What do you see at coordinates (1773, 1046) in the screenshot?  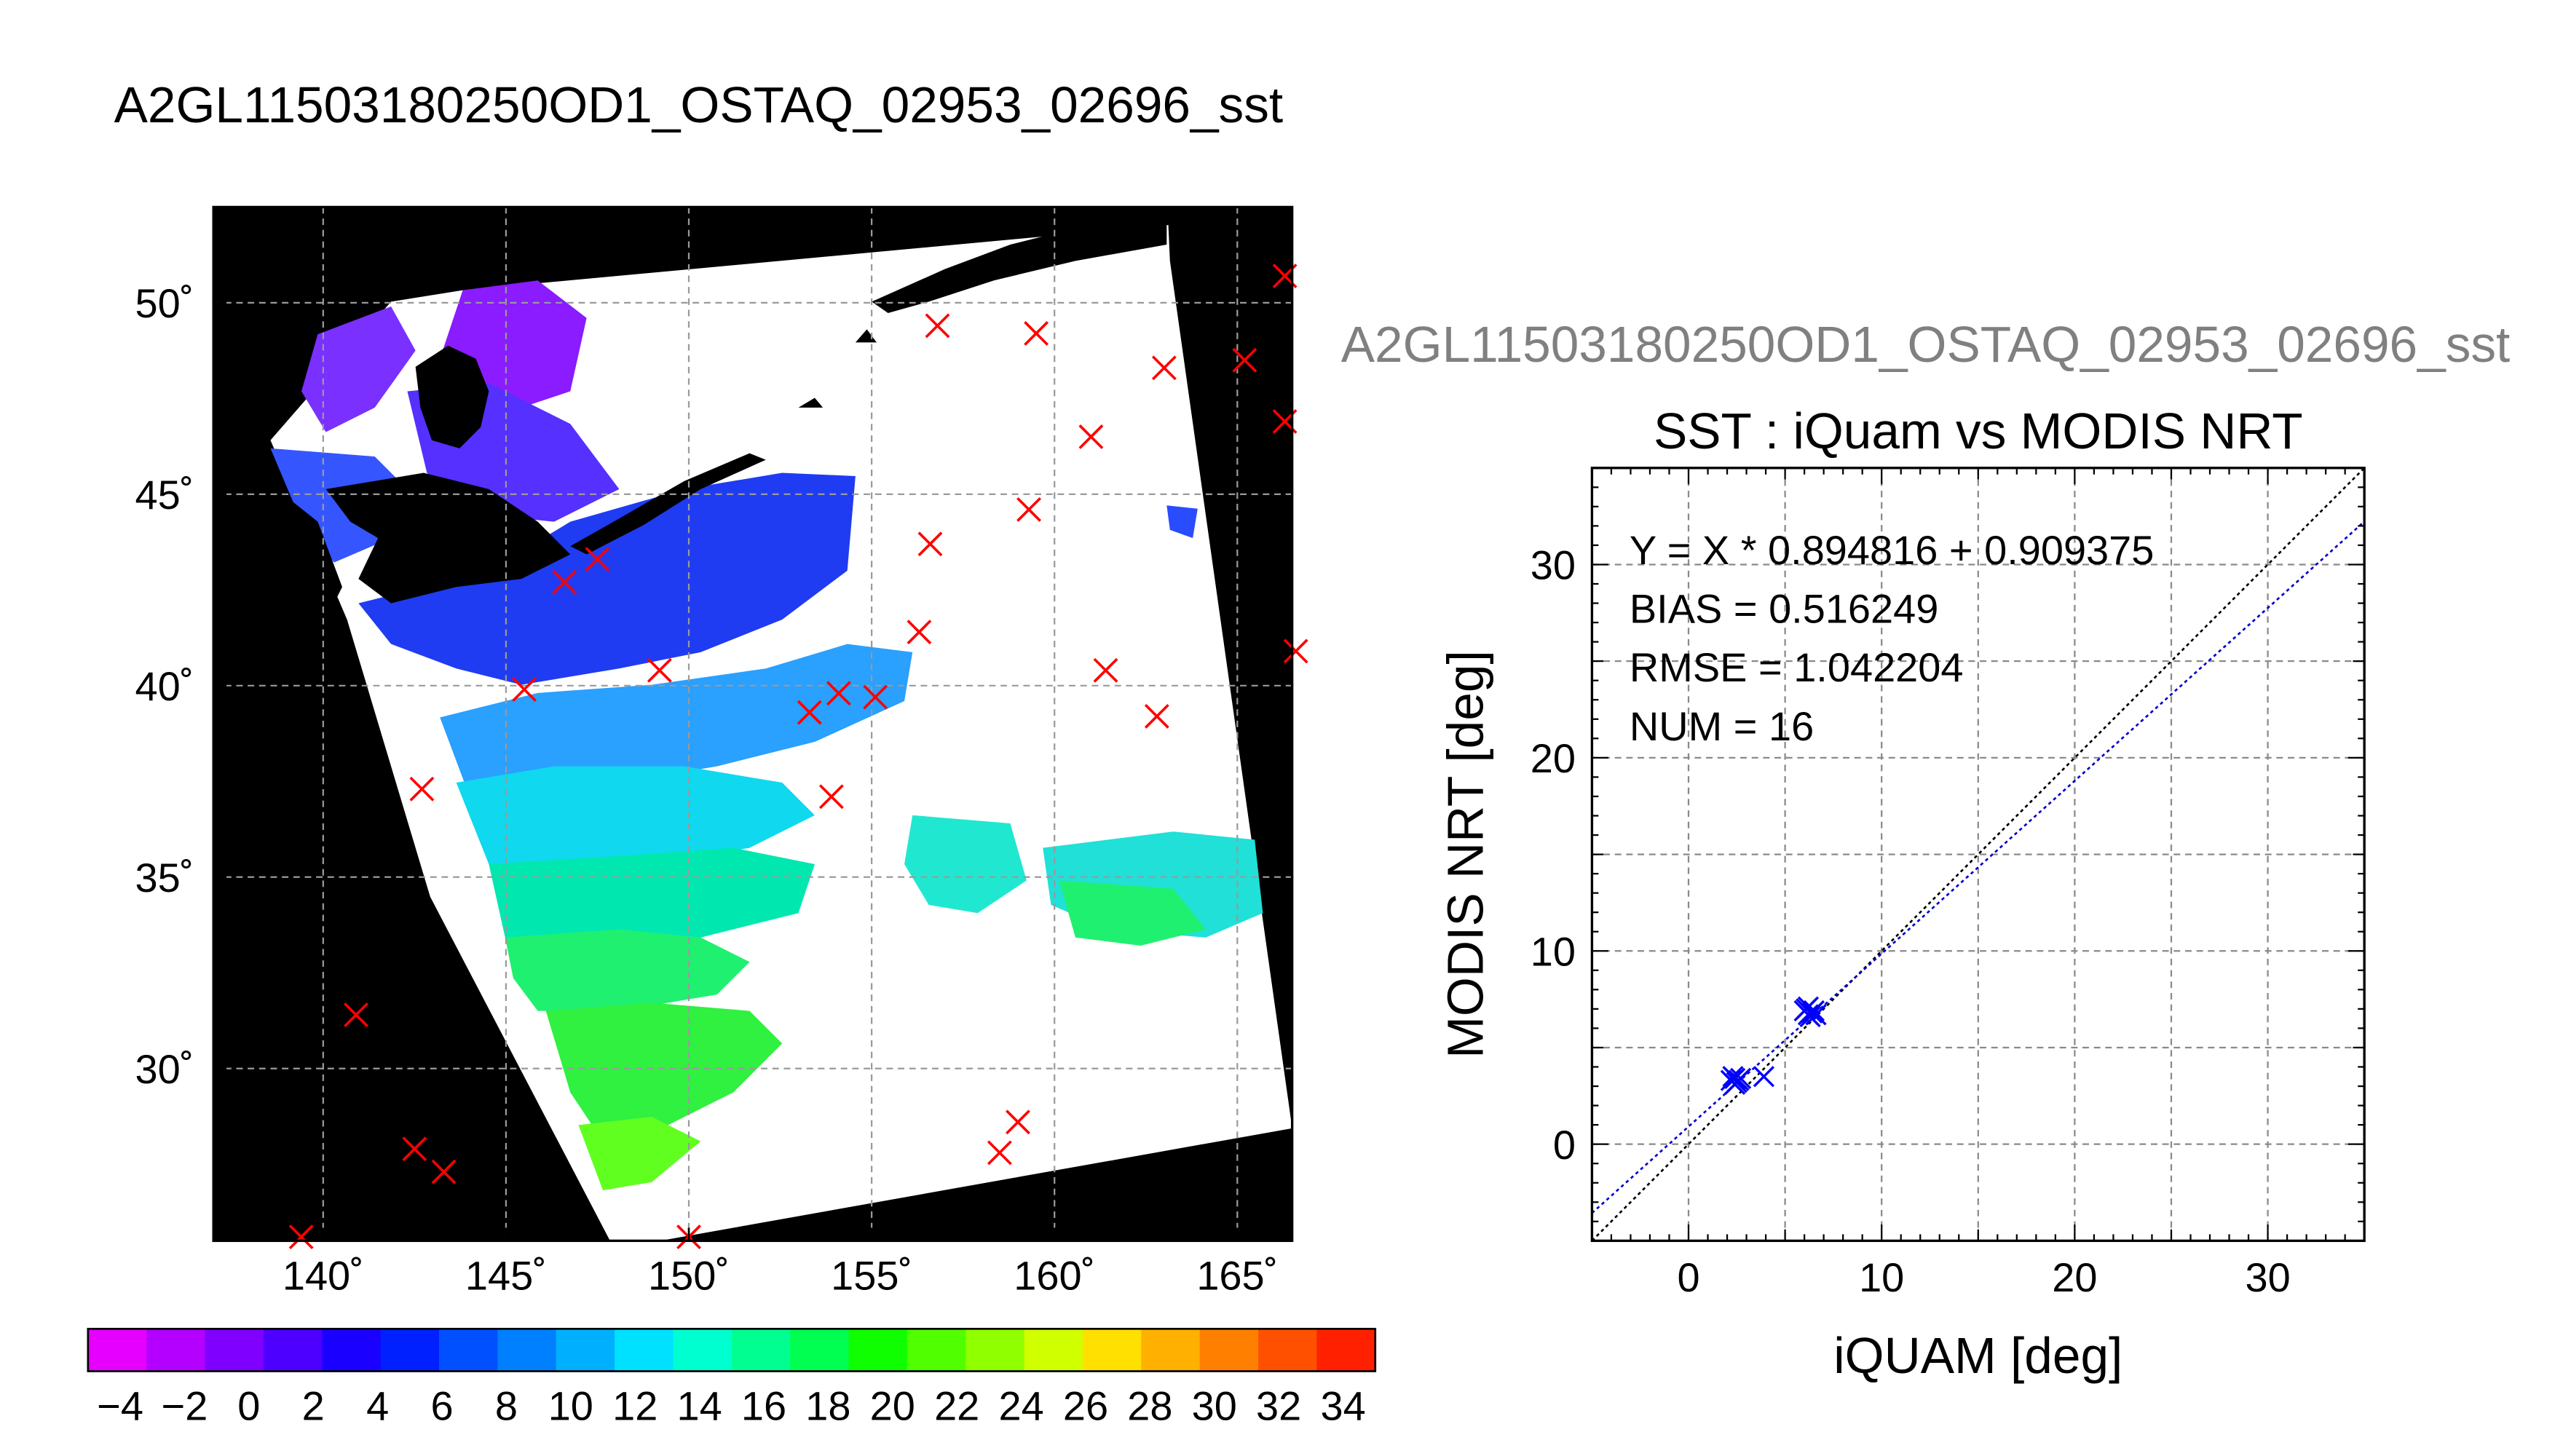 I see `scatter-points` at bounding box center [1773, 1046].